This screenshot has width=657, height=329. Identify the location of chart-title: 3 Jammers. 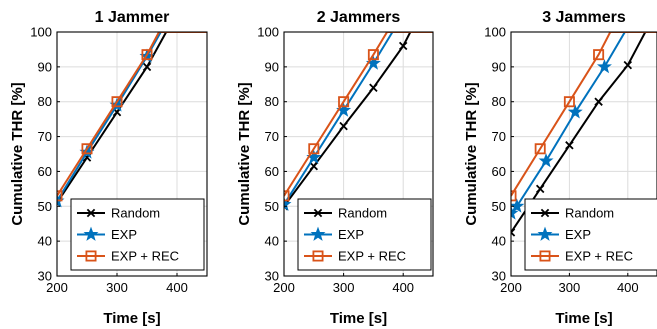
(584, 17).